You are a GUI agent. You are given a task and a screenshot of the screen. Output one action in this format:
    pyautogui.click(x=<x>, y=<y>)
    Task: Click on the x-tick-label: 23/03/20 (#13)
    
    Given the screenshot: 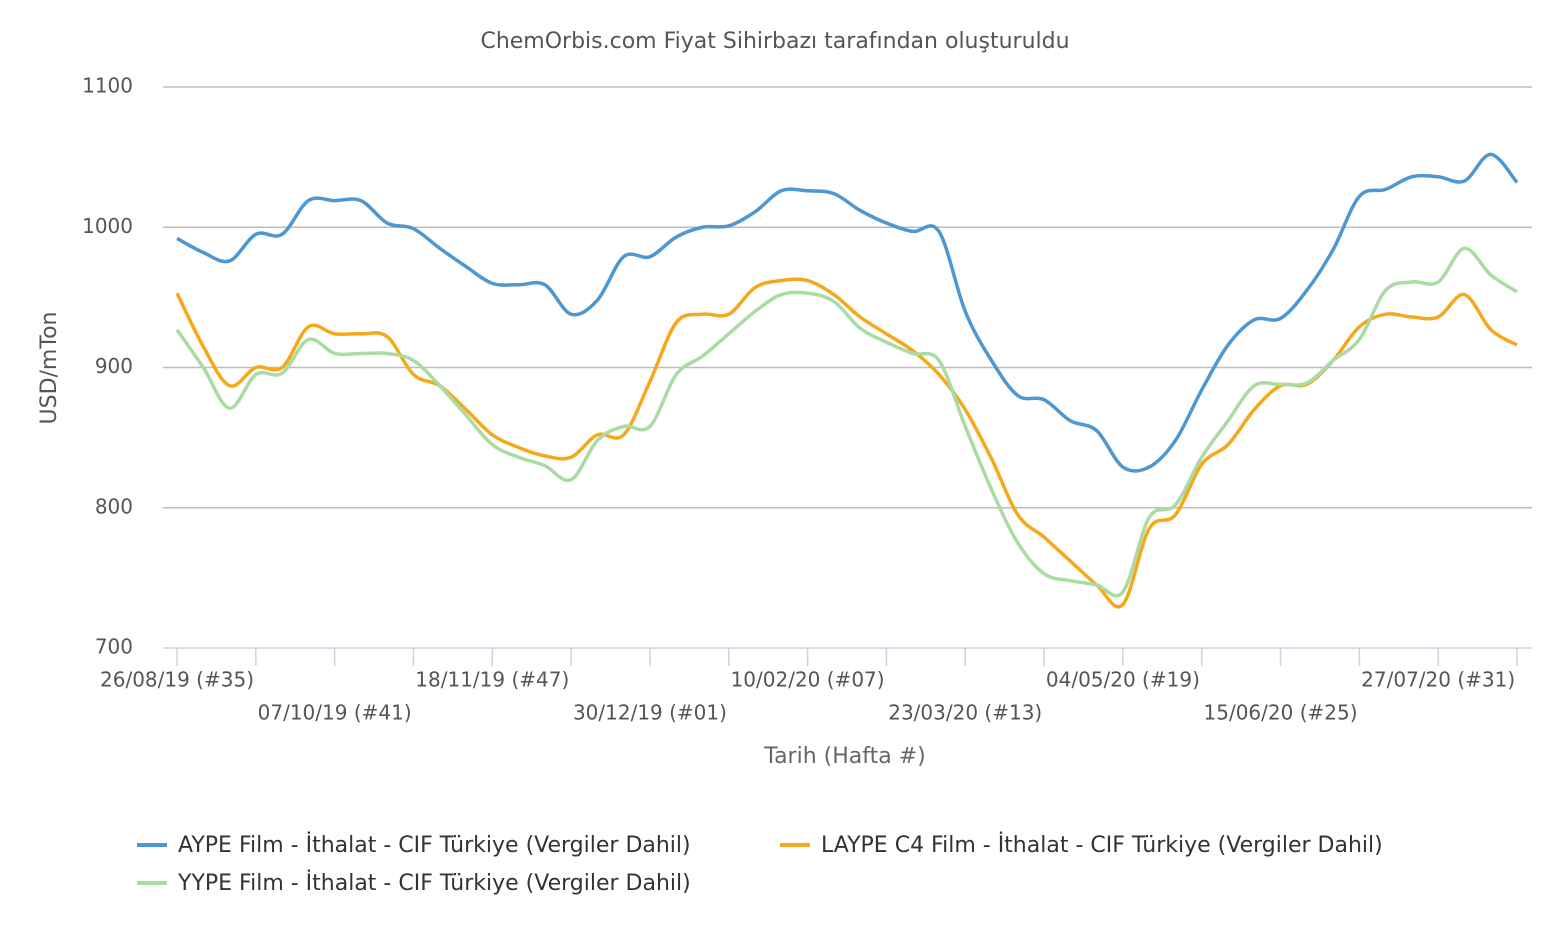 What is the action you would take?
    pyautogui.click(x=965, y=713)
    